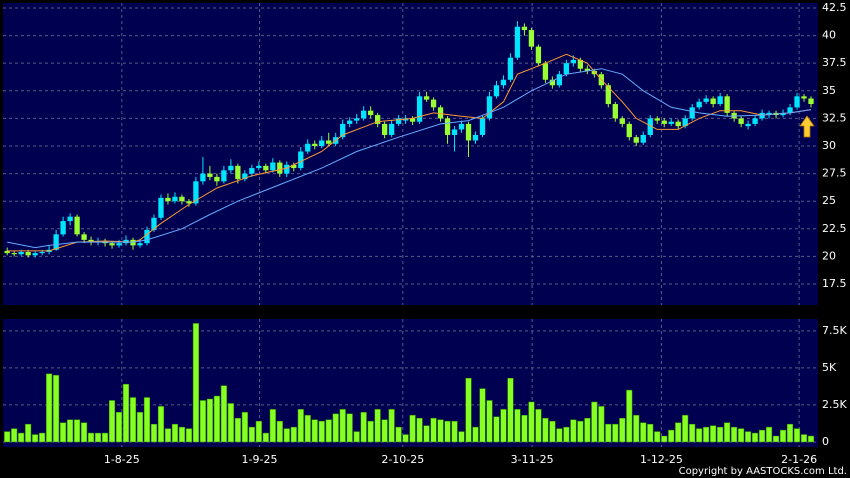 Image resolution: width=850 pixels, height=478 pixels. Describe the element at coordinates (834, 7) in the screenshot. I see `y-tick-label: 42.5` at that location.